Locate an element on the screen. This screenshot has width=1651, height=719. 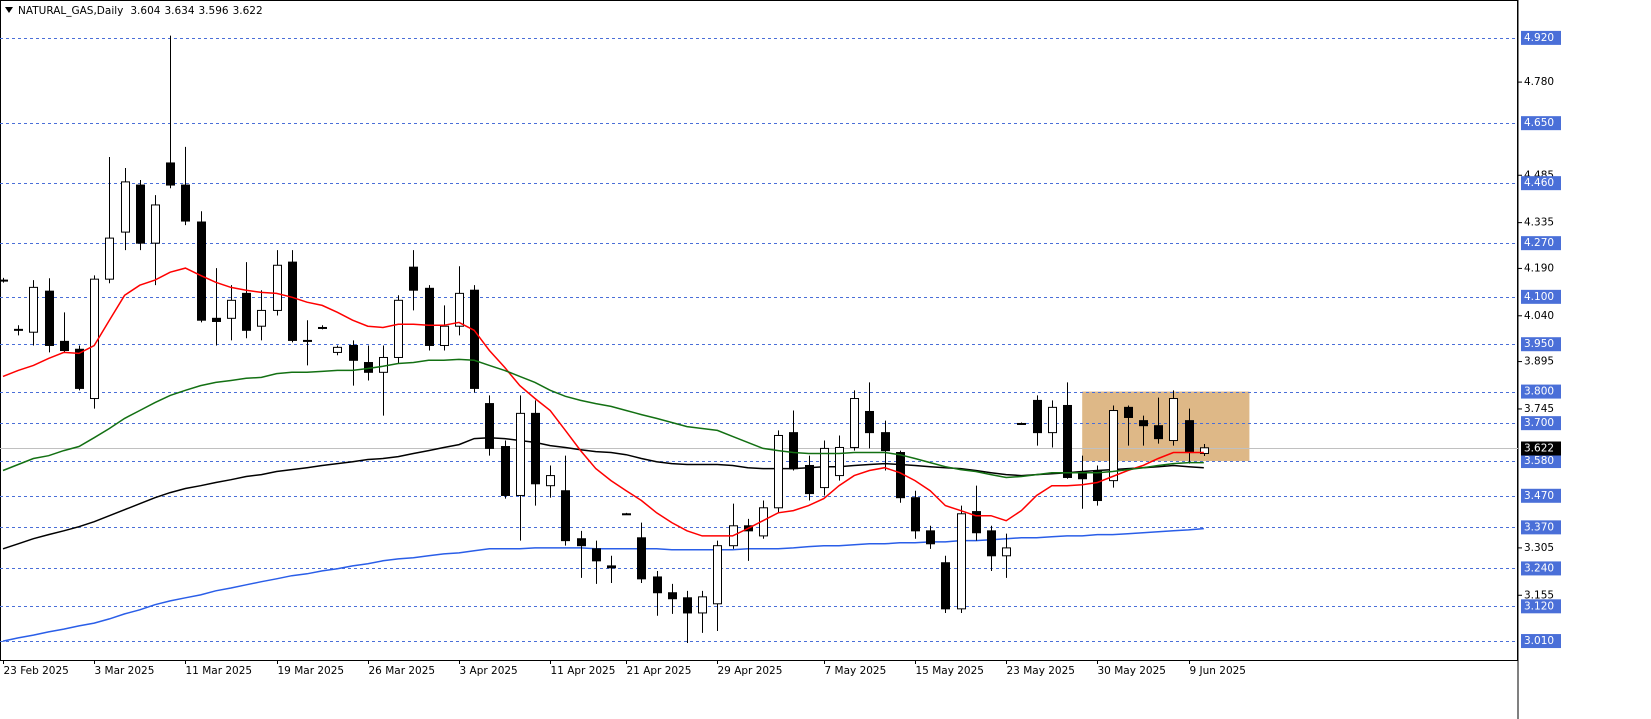
level-label: 3.950 is located at coordinates (1539, 344).